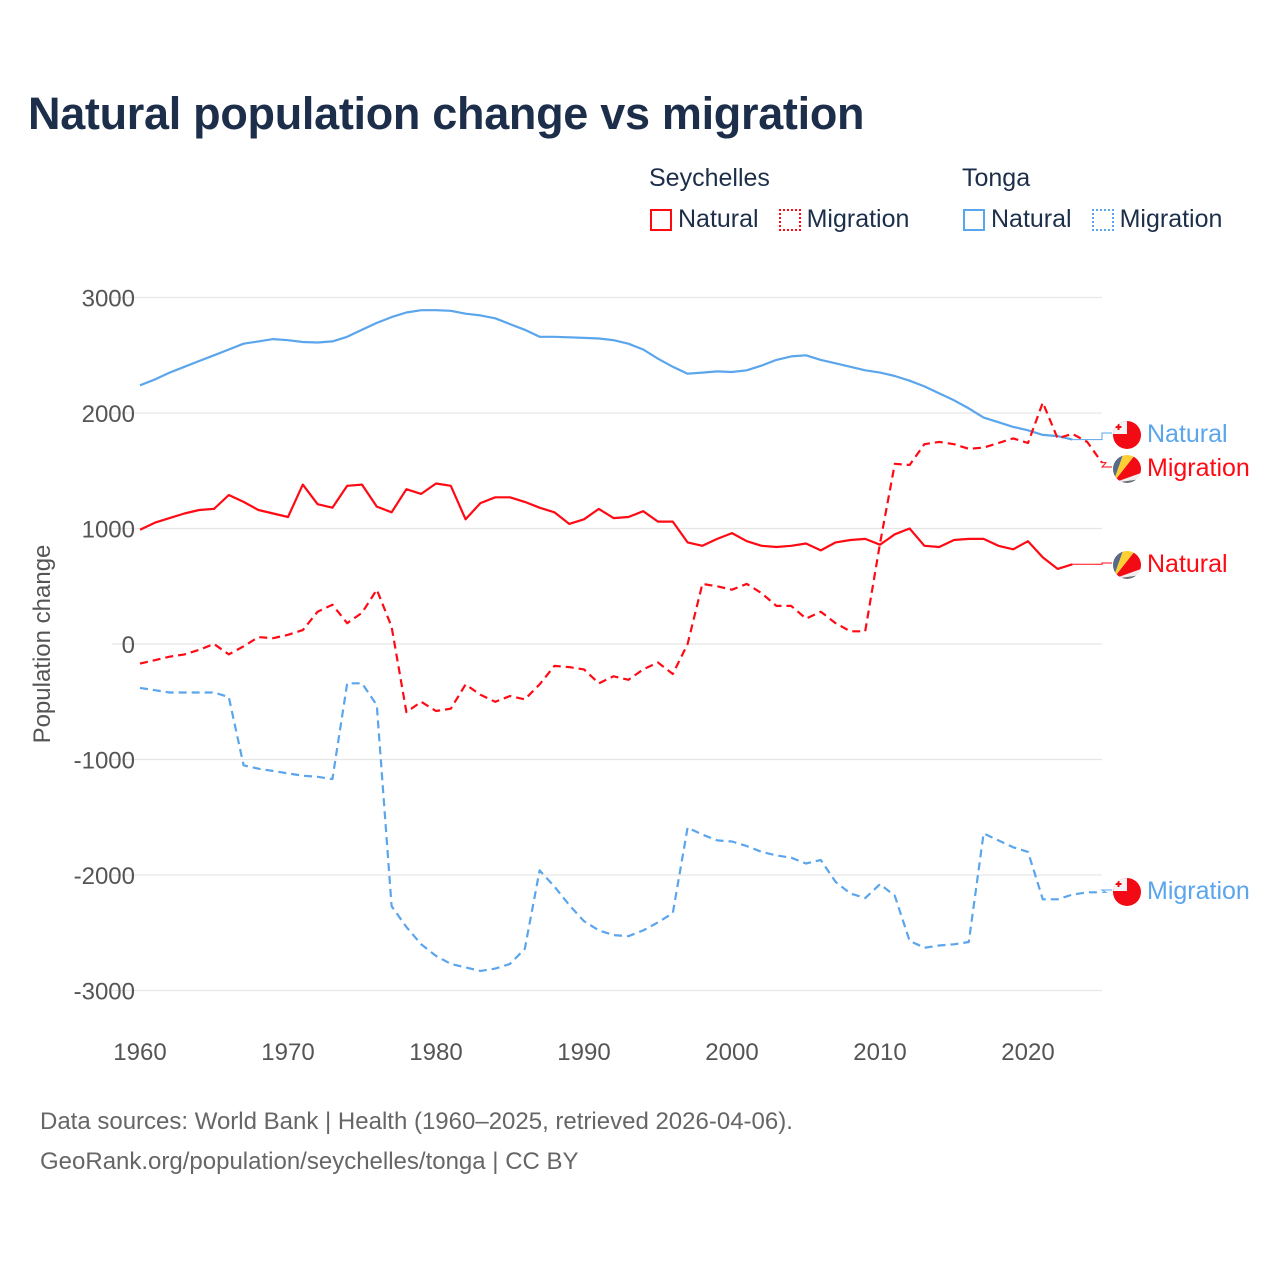 This screenshot has height=1280, width=1280. I want to click on legend-seychelles: Natural Migration, so click(779, 219).